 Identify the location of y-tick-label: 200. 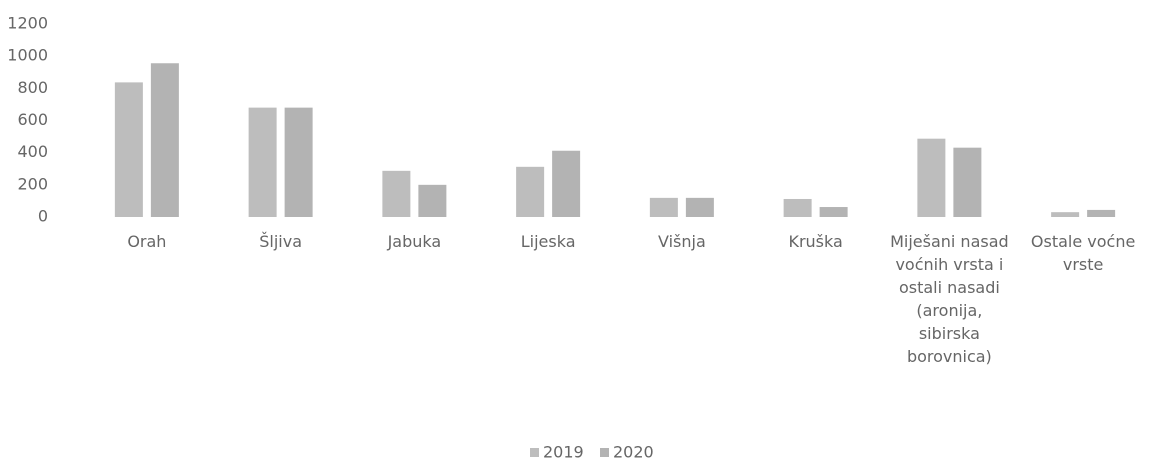
(32, 183).